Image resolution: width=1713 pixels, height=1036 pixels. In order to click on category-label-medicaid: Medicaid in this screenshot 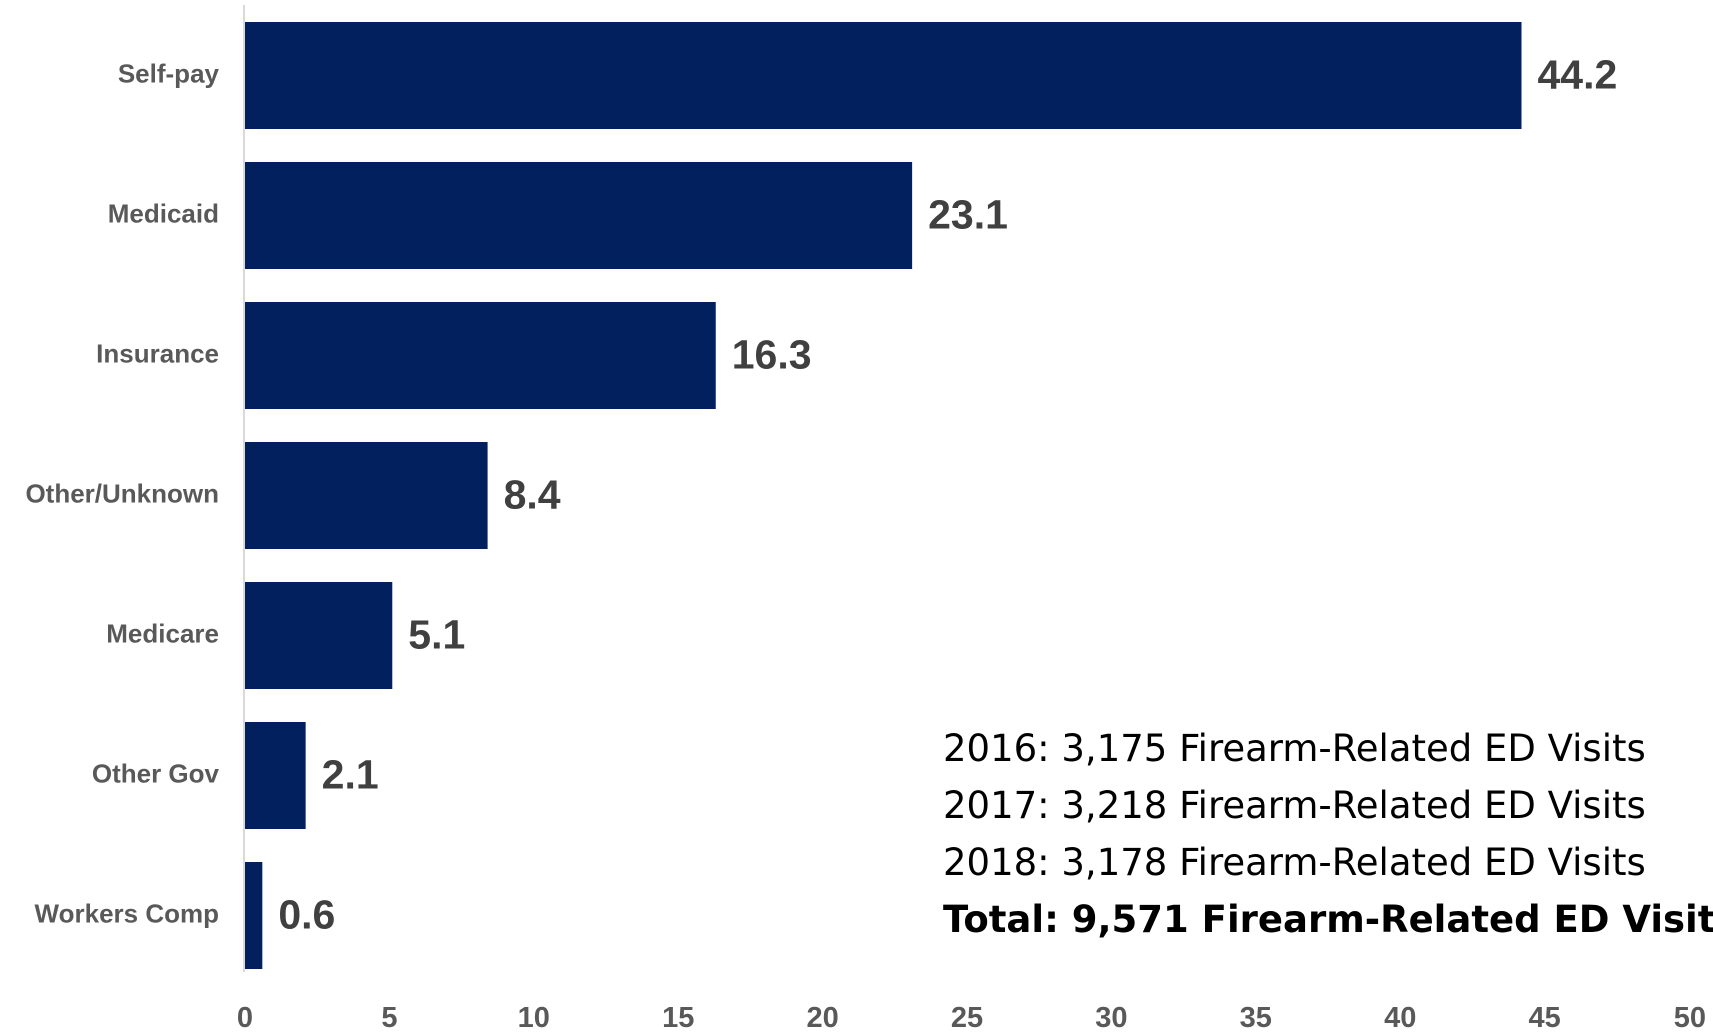, I will do `click(163, 213)`.